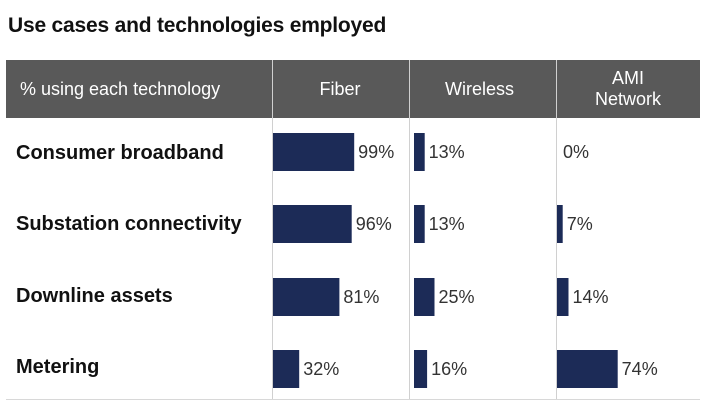 This screenshot has width=715, height=416. I want to click on chart-title: Use cases and technologies employed, so click(197, 25).